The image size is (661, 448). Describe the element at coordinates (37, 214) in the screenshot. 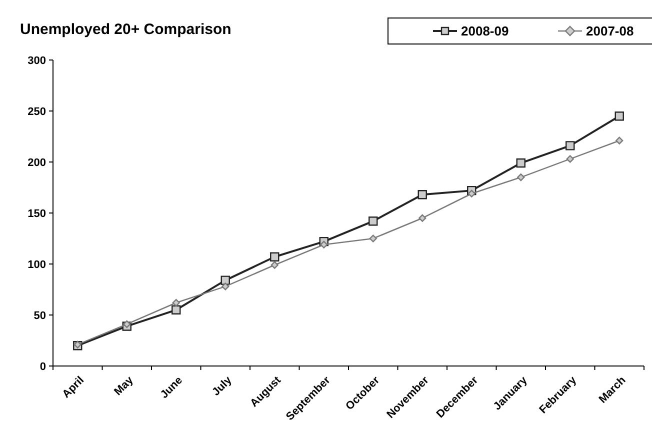

I see `y-tick-label: 150` at that location.